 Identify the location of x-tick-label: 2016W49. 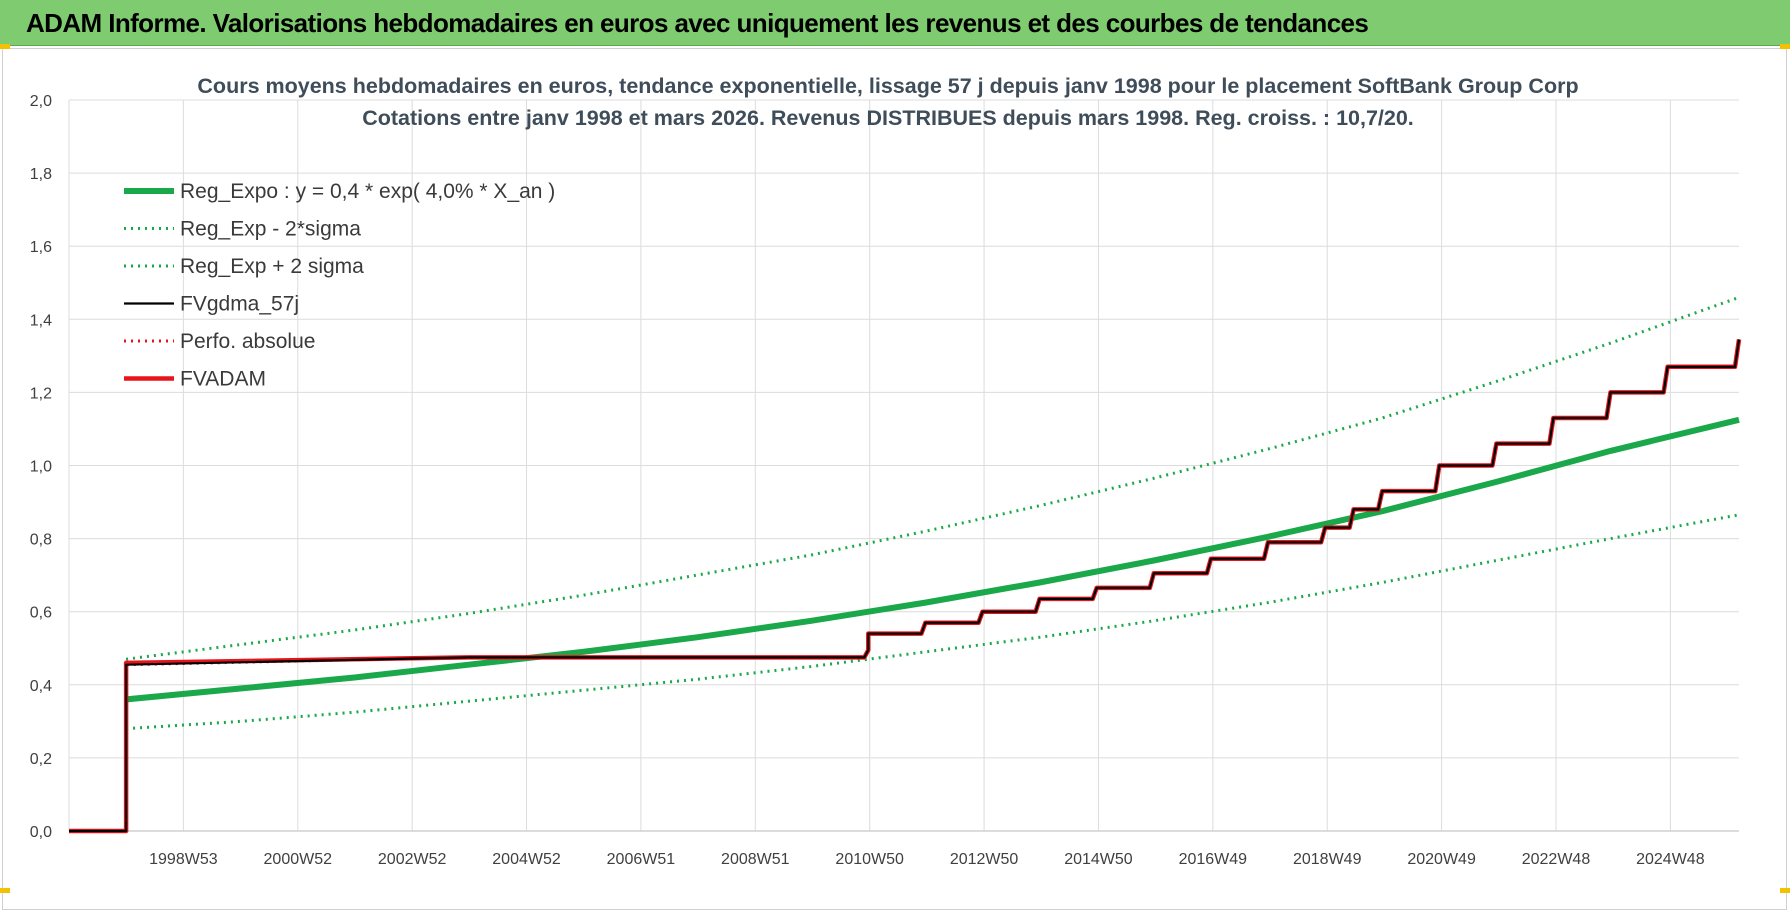
(1213, 859).